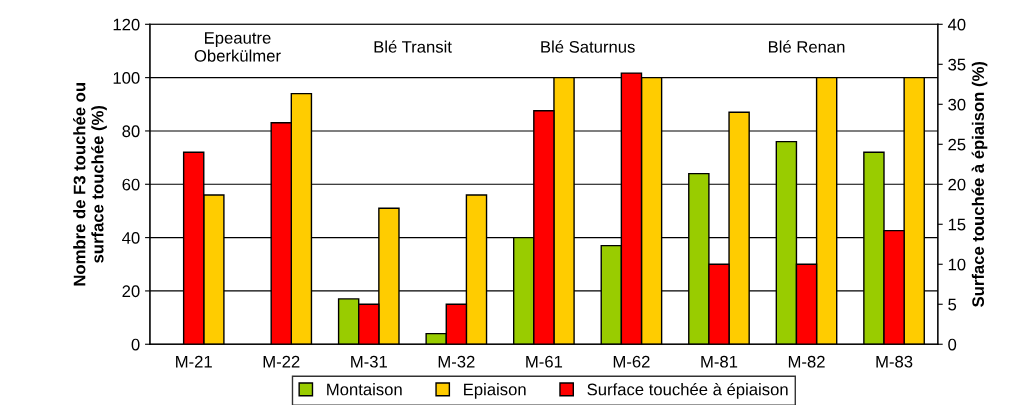 This screenshot has height=405, width=1034. I want to click on annotation: Blé Saturnus, so click(588, 46).